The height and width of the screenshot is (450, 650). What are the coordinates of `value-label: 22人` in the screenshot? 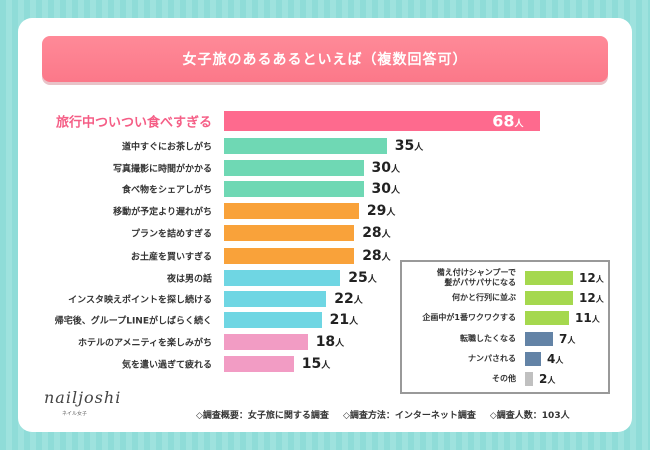 It's located at (348, 299).